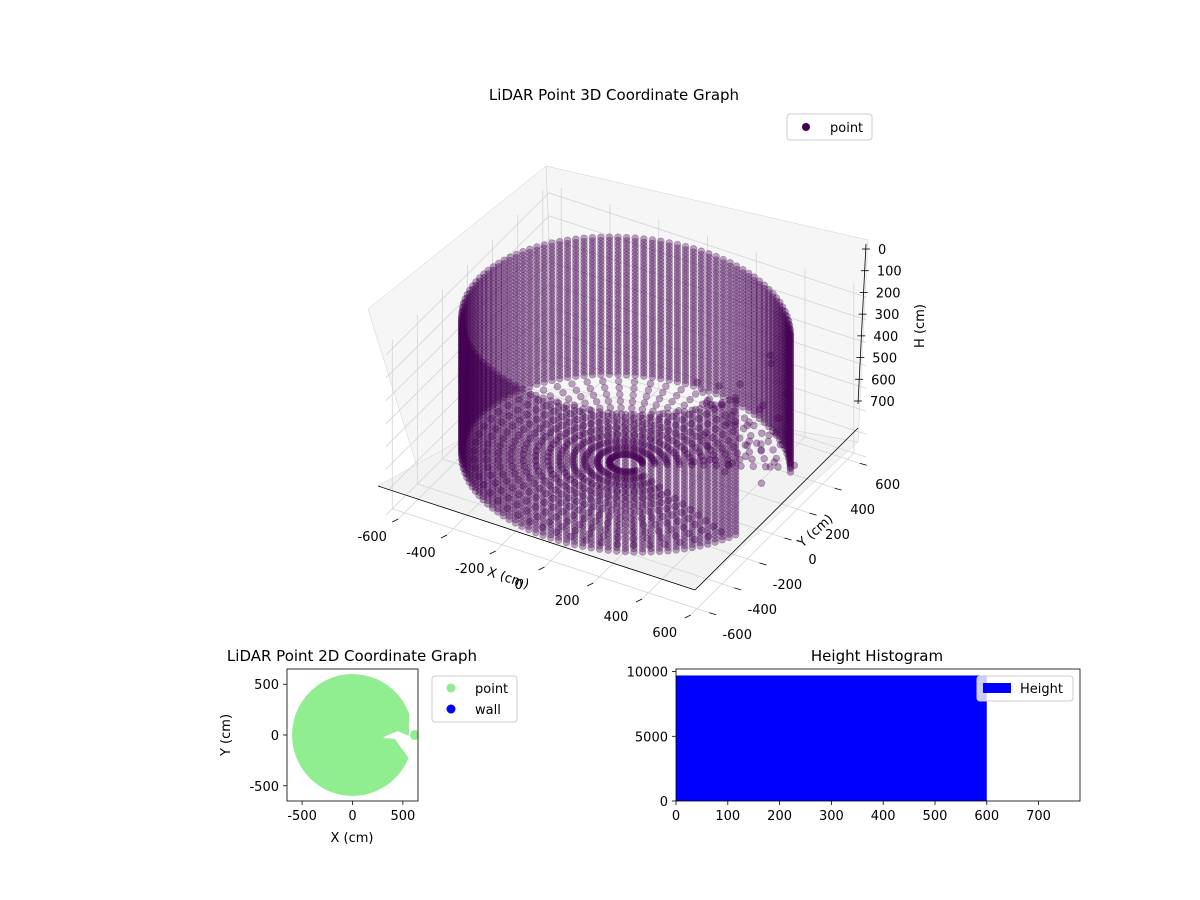 The height and width of the screenshot is (900, 1200). Describe the element at coordinates (614, 95) in the screenshot. I see `plot3d-title: LiDAR Point 3D Coordinate Graph` at that location.